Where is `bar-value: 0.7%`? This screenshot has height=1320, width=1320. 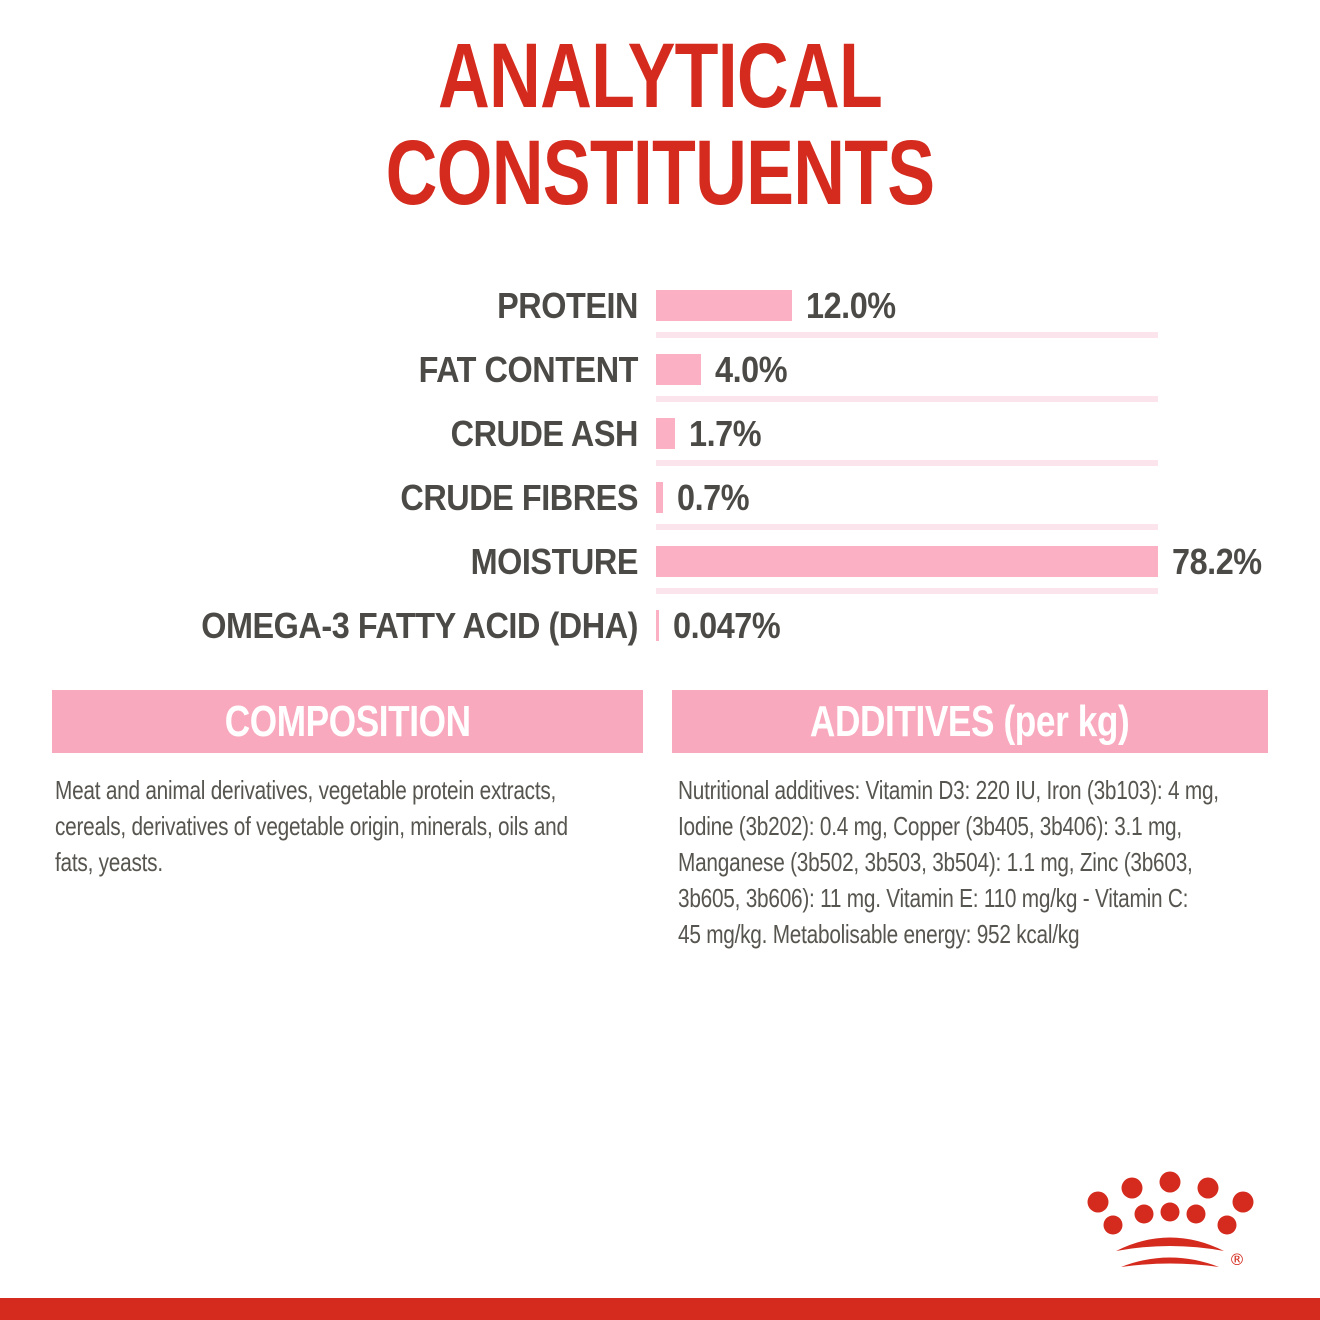 bar-value: 0.7% is located at coordinates (713, 497).